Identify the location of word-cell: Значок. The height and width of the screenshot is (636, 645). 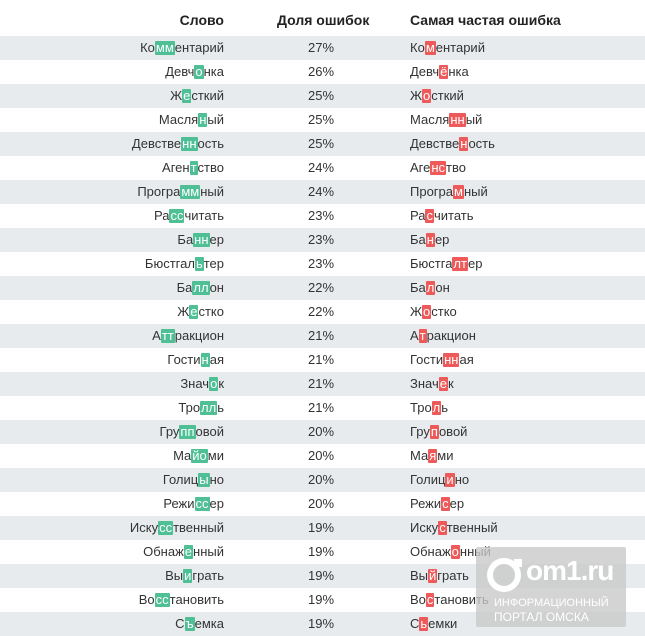
(202, 384).